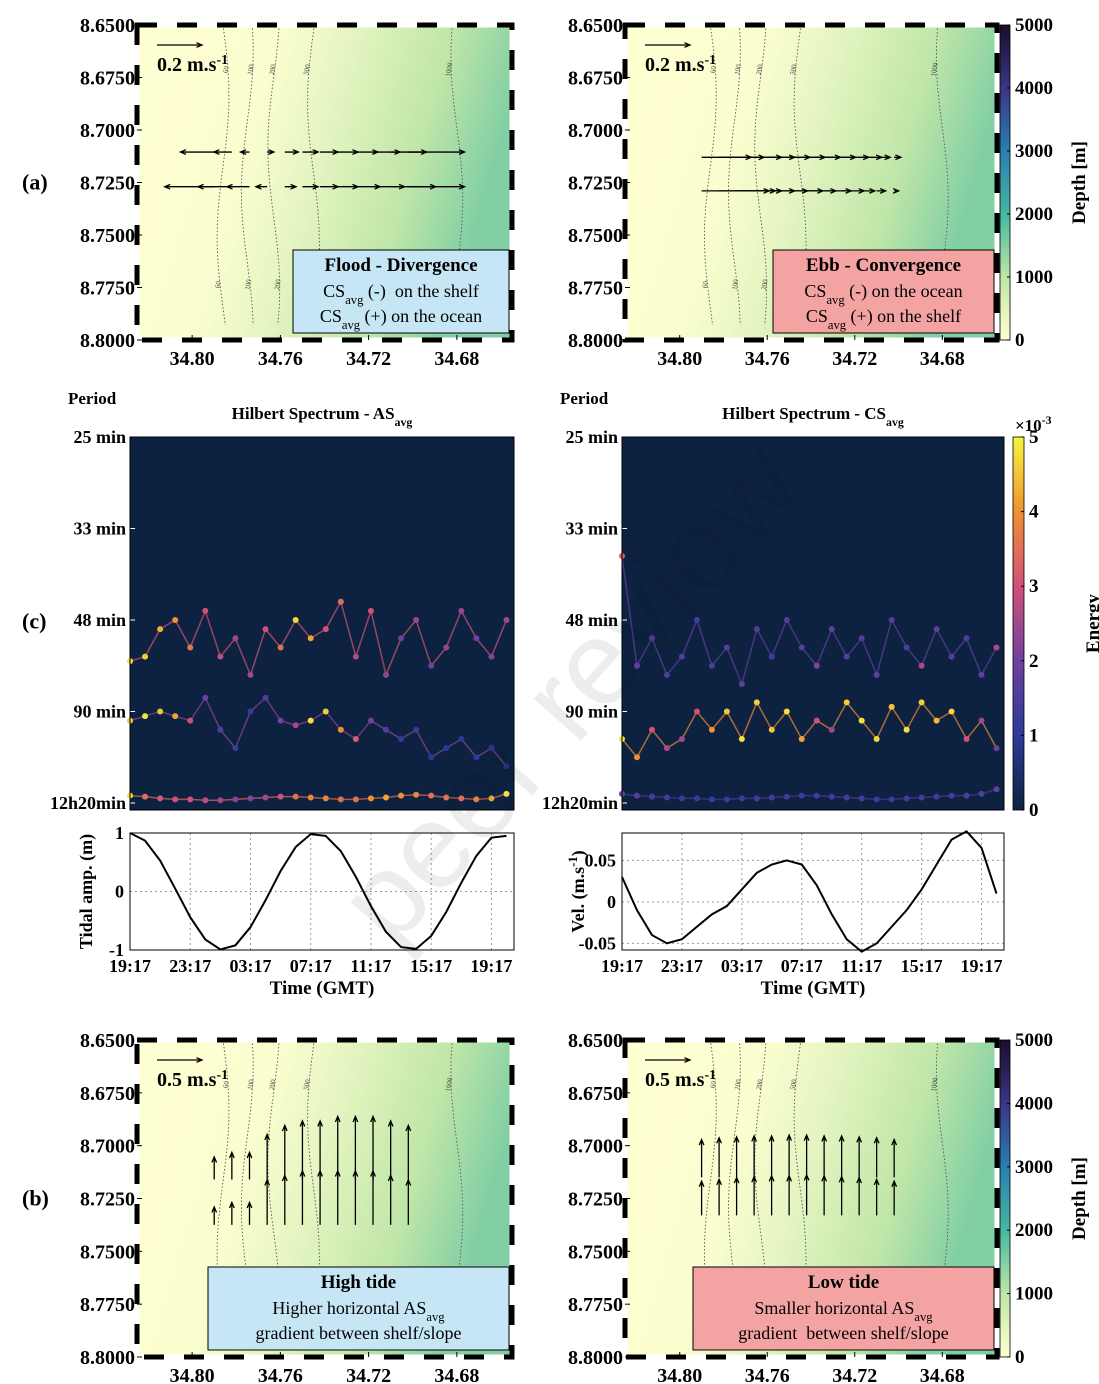 This screenshot has width=1099, height=1384. What do you see at coordinates (349, 1308) in the screenshot?
I see `annotation-line-text: Higher horizontal AS` at bounding box center [349, 1308].